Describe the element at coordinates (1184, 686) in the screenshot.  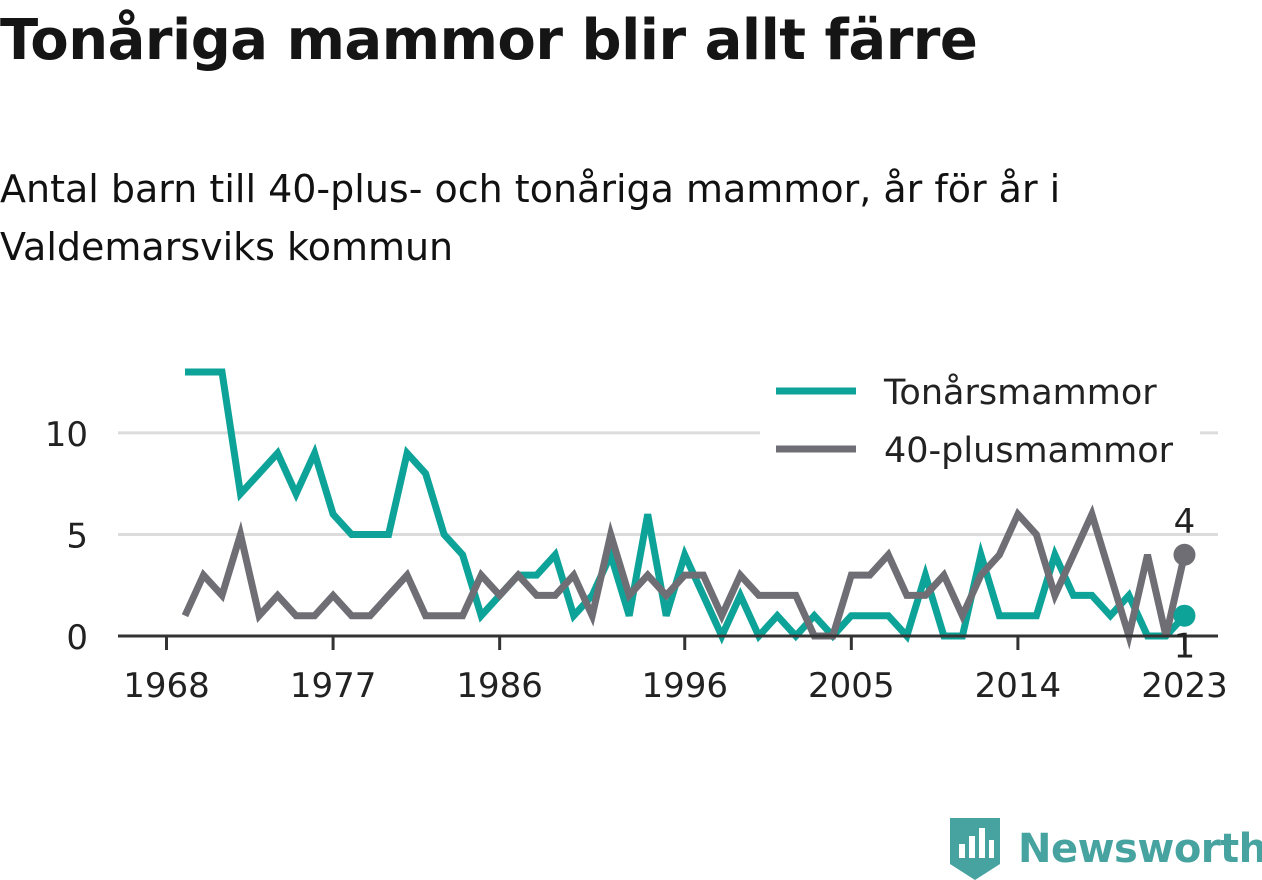
I see `x-tick-label-2023: 2023` at that location.